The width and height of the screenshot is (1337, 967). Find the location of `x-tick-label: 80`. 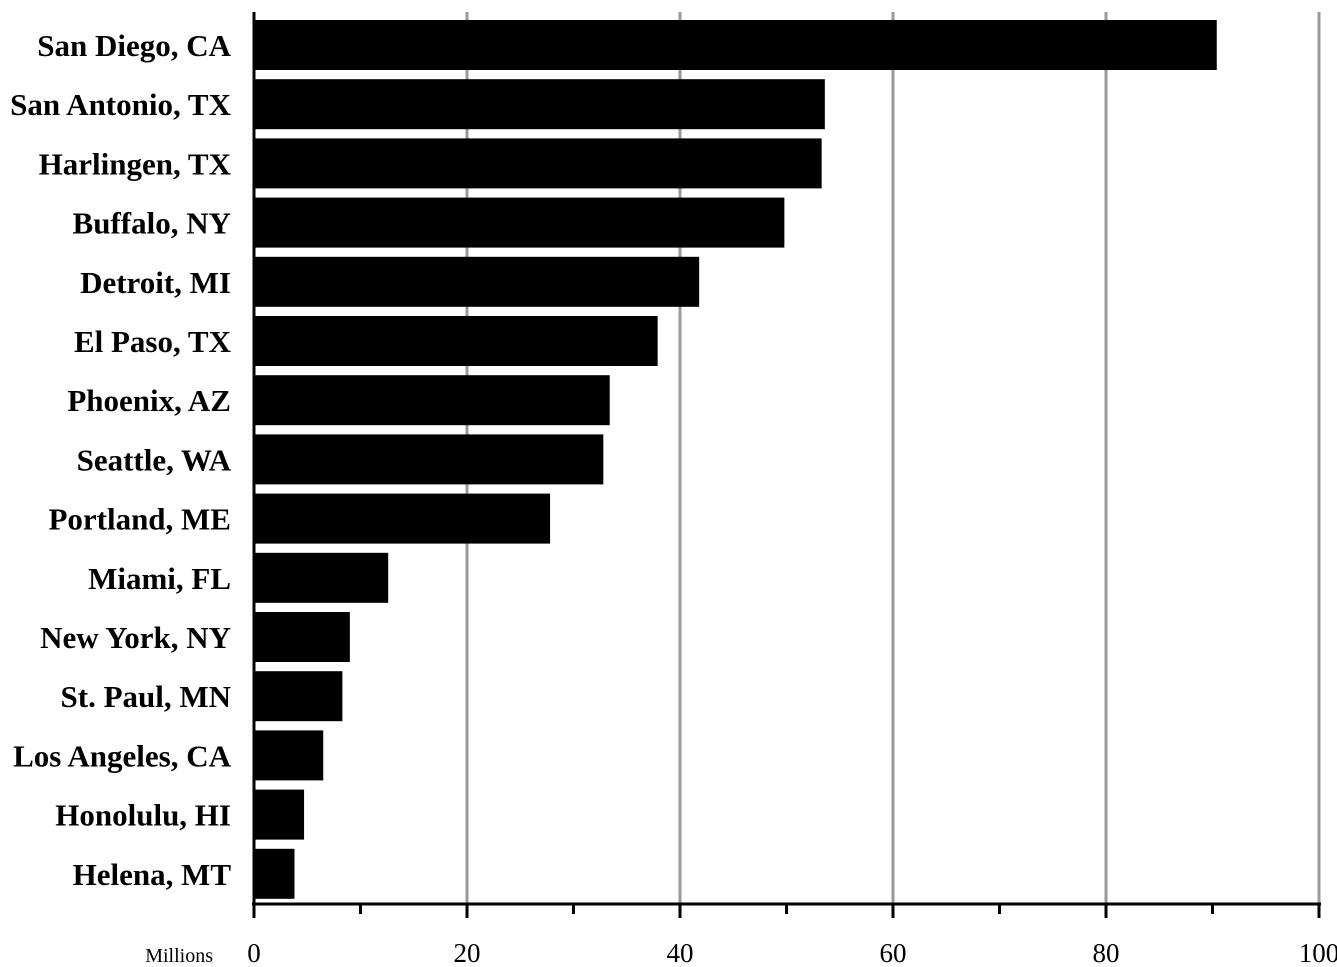

x-tick-label: 80 is located at coordinates (1106, 952).